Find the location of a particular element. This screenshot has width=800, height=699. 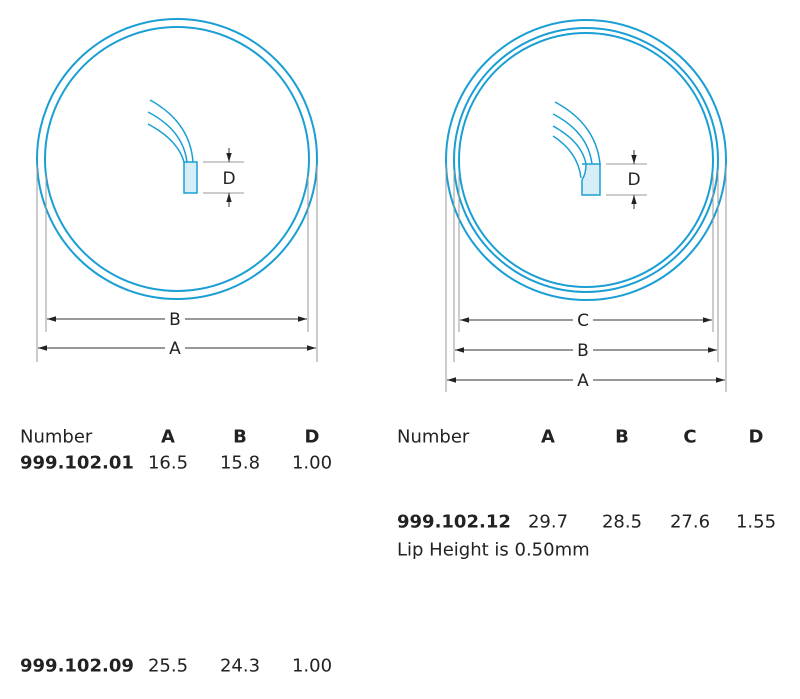

part-number: 999.102.09 is located at coordinates (77, 666).